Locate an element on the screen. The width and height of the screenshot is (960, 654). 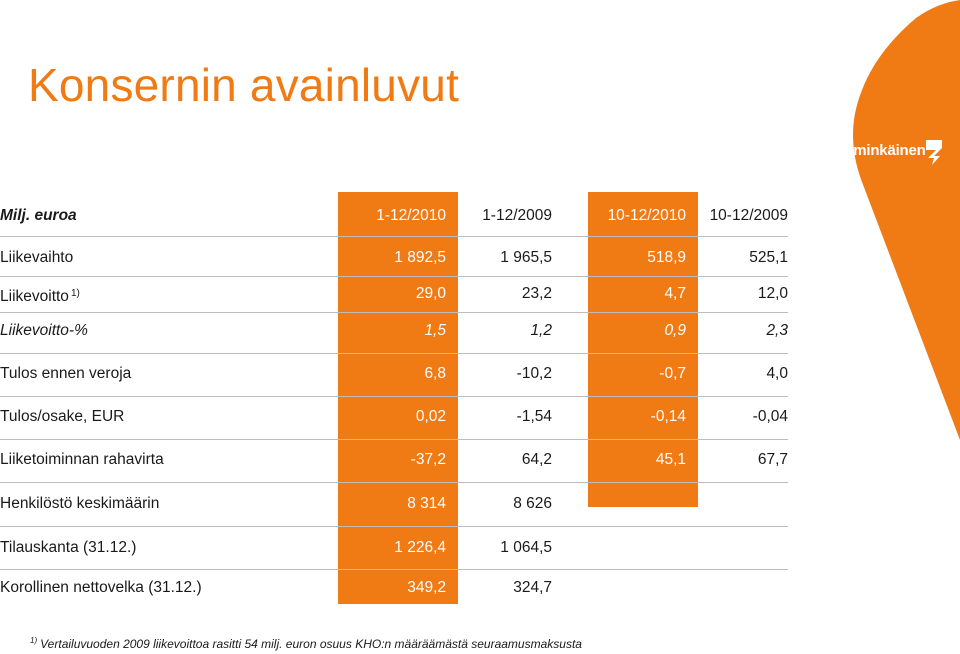
highlight-column-10-12-2010 is located at coordinates (643, 349).